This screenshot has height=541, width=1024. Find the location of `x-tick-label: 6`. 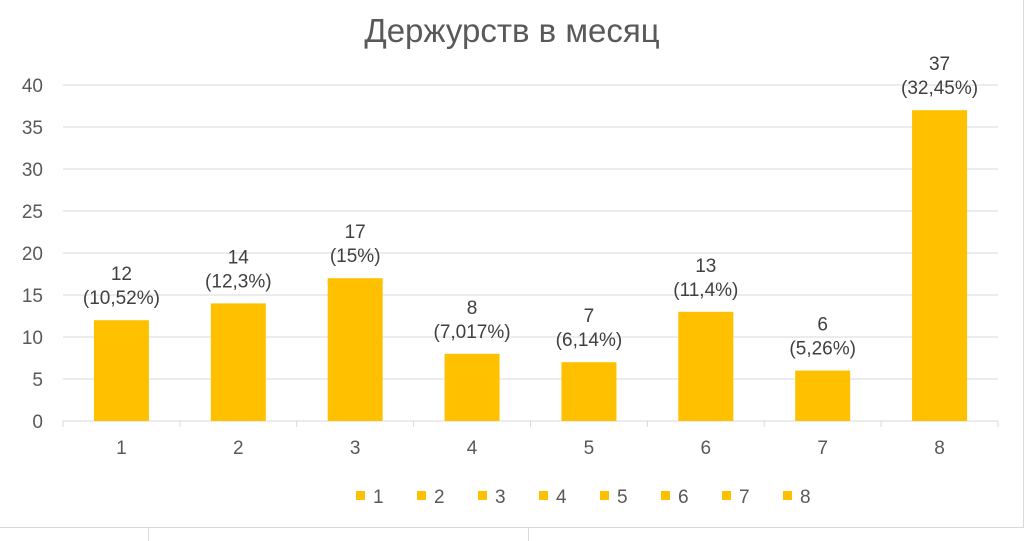

x-tick-label: 6 is located at coordinates (706, 448).